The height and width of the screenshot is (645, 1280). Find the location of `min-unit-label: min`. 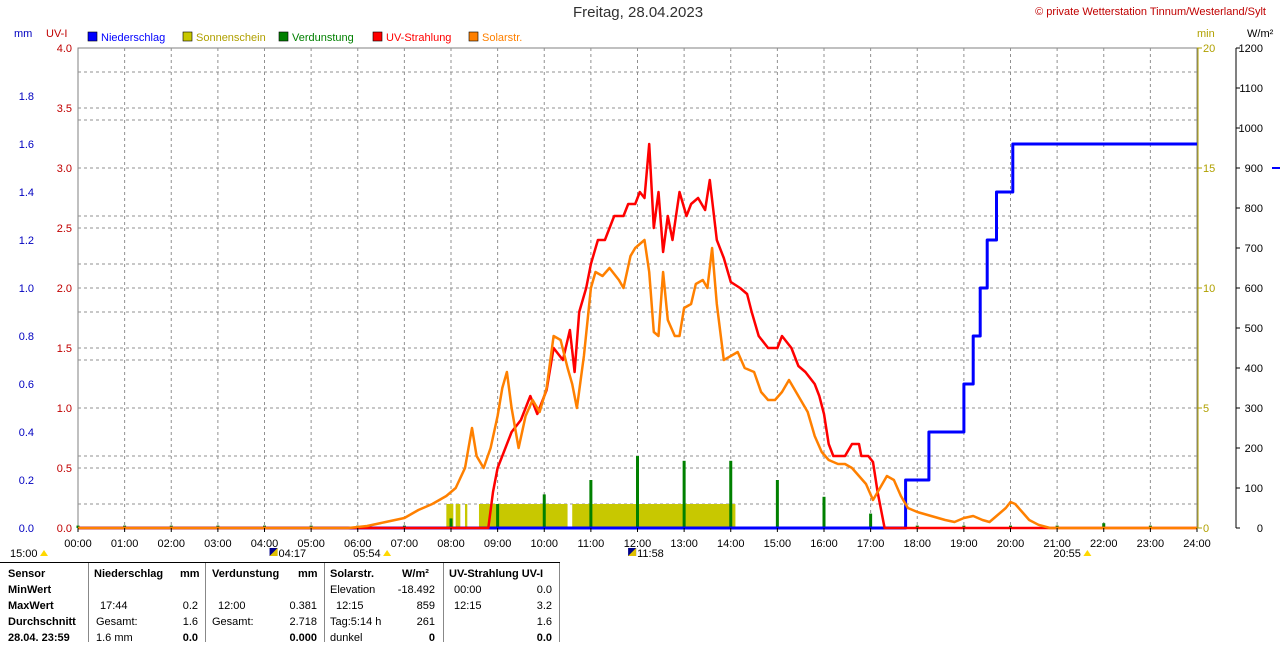

min-unit-label: min is located at coordinates (1206, 34).